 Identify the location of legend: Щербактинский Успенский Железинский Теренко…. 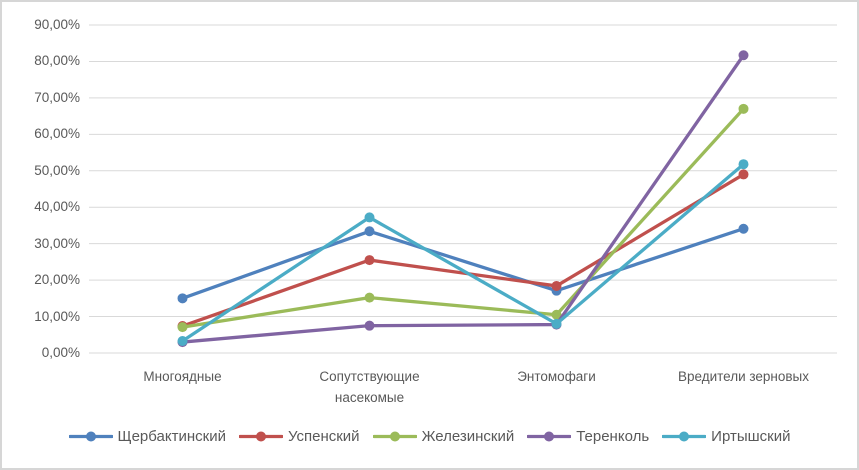
(429, 436).